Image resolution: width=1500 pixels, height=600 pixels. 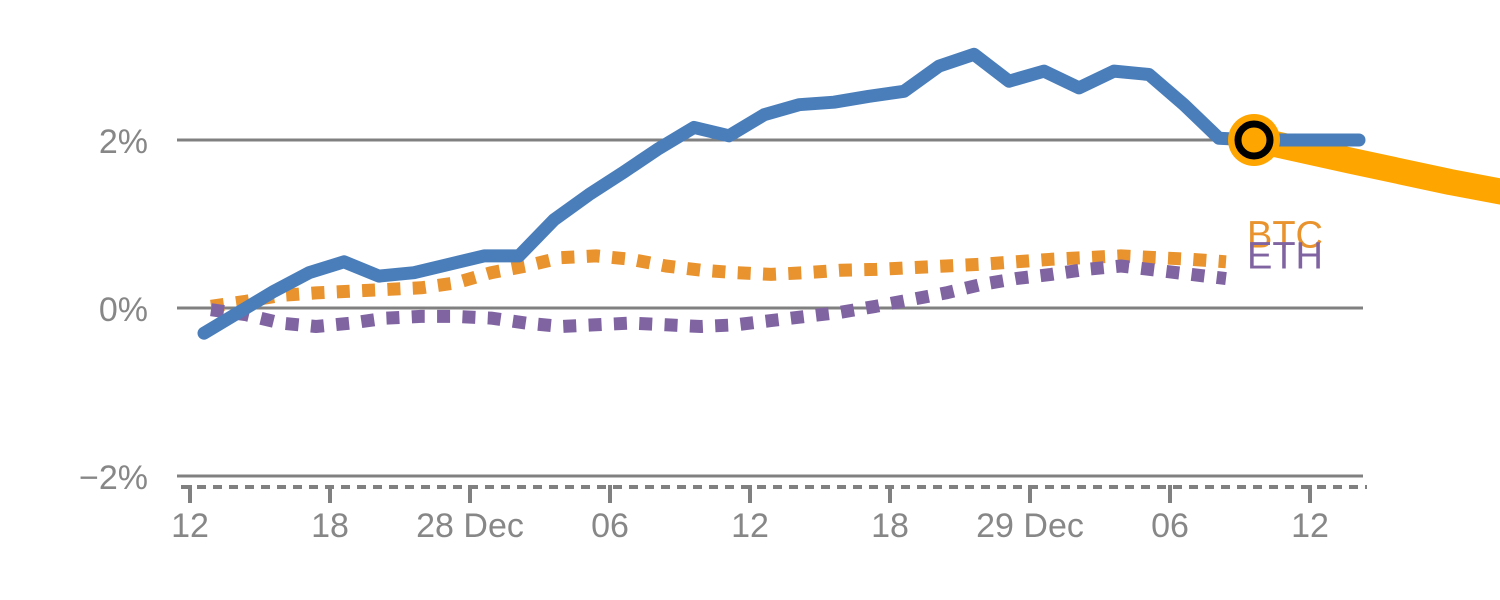 I want to click on x-axis-labels-group: 12 18 28 Dec 06 12 18 29 Dec 06 12, so click(x=750, y=526).